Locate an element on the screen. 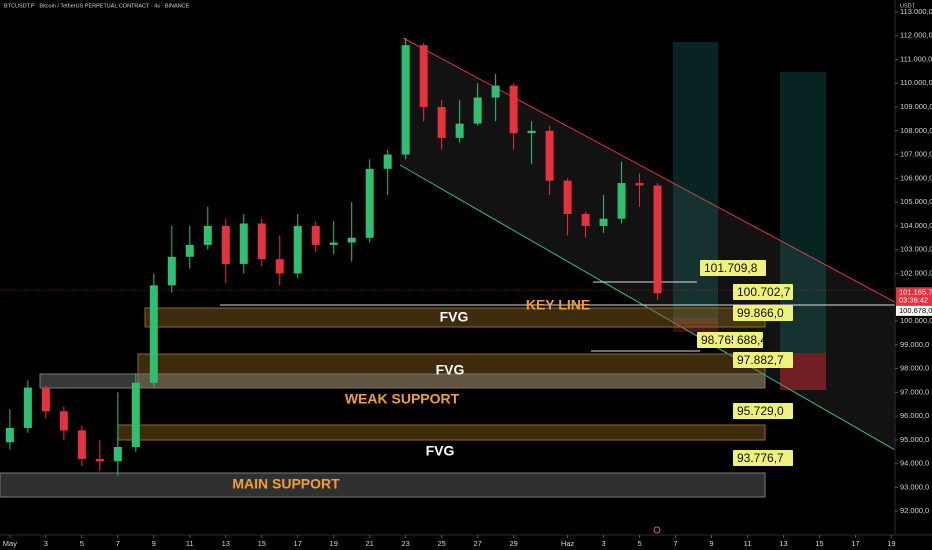  x-tick-label: 17 is located at coordinates (298, 543).